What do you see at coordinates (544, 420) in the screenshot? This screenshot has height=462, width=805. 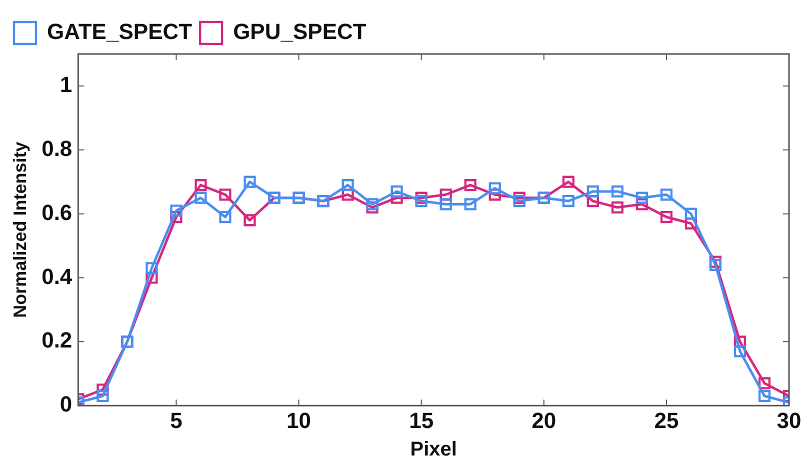 I see `x-tick-label: 20` at bounding box center [544, 420].